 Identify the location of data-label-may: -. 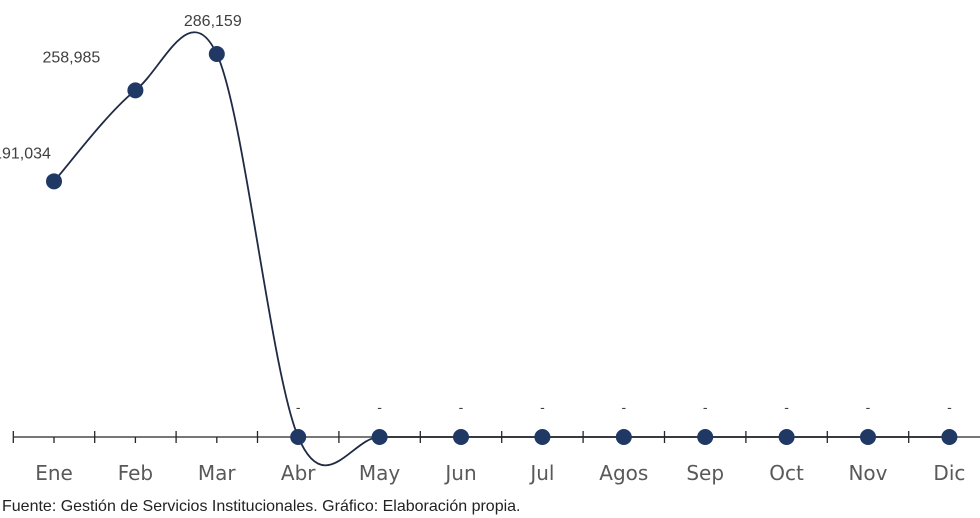
(379, 407).